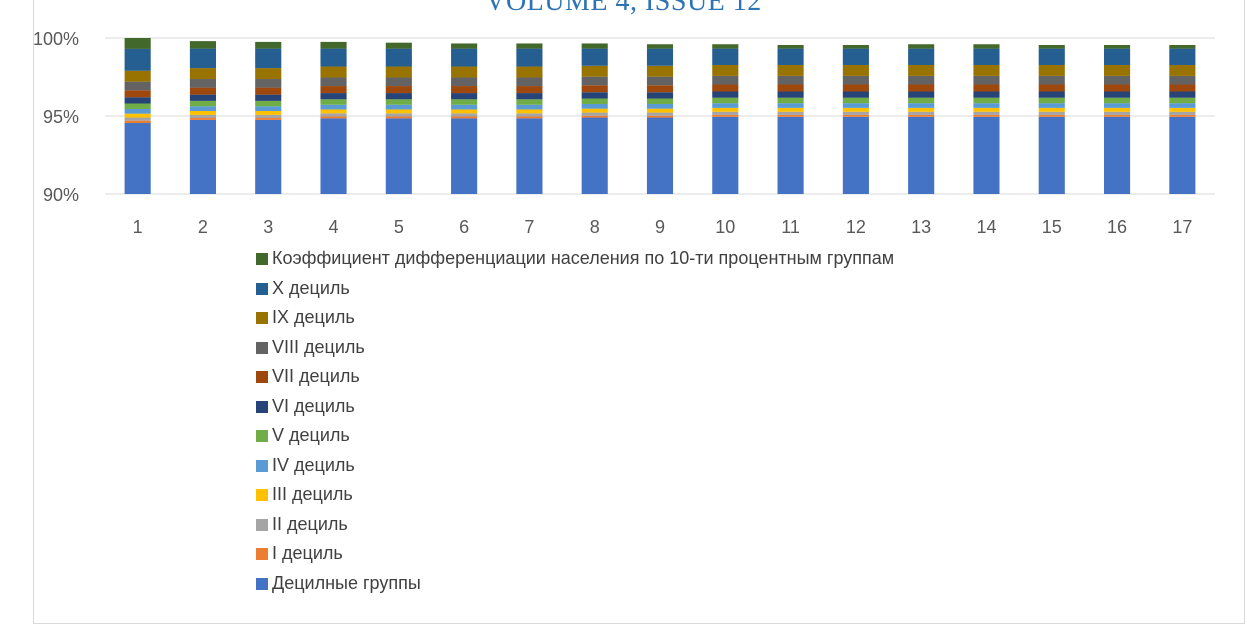 The width and height of the screenshot is (1247, 626). I want to click on legend-label: I дециль, so click(307, 553).